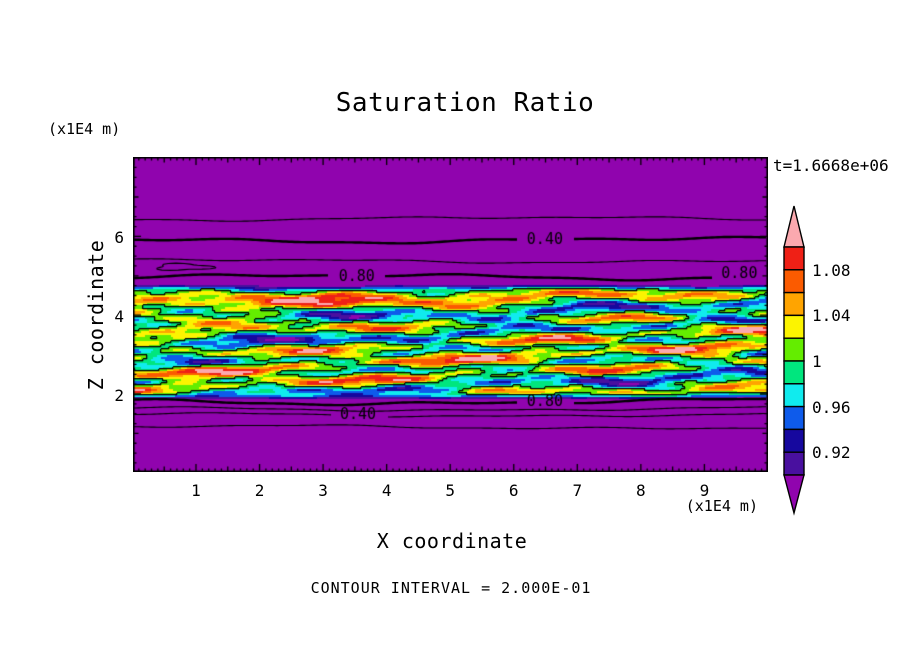  What do you see at coordinates (641, 490) in the screenshot?
I see `x-tick-label: 8` at bounding box center [641, 490].